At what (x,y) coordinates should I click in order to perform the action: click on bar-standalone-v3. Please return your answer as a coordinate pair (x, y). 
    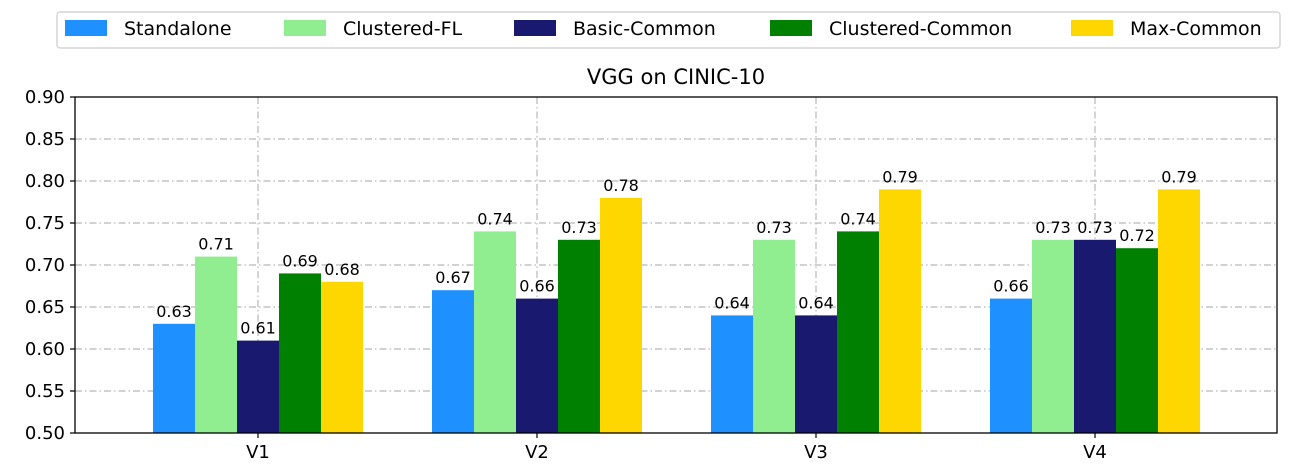
    Looking at the image, I should click on (732, 374).